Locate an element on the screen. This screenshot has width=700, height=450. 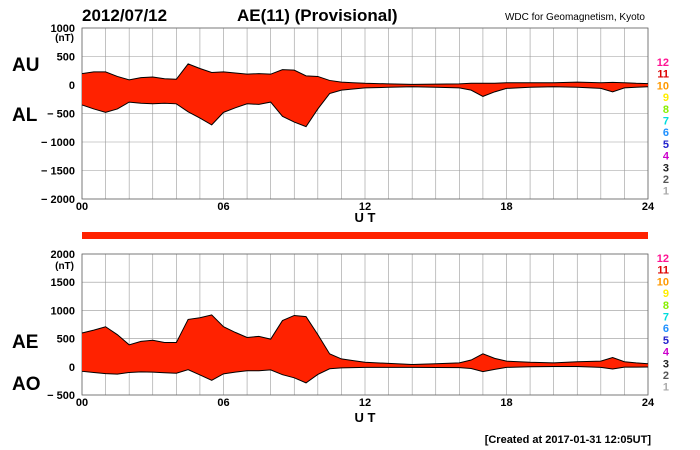
series-line-al is located at coordinates (365, 107).